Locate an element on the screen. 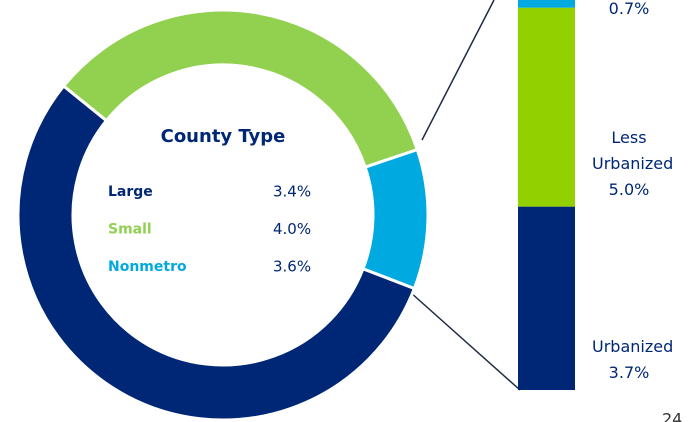 The height and width of the screenshot is (422, 692). table-title: County Type is located at coordinates (223, 136).